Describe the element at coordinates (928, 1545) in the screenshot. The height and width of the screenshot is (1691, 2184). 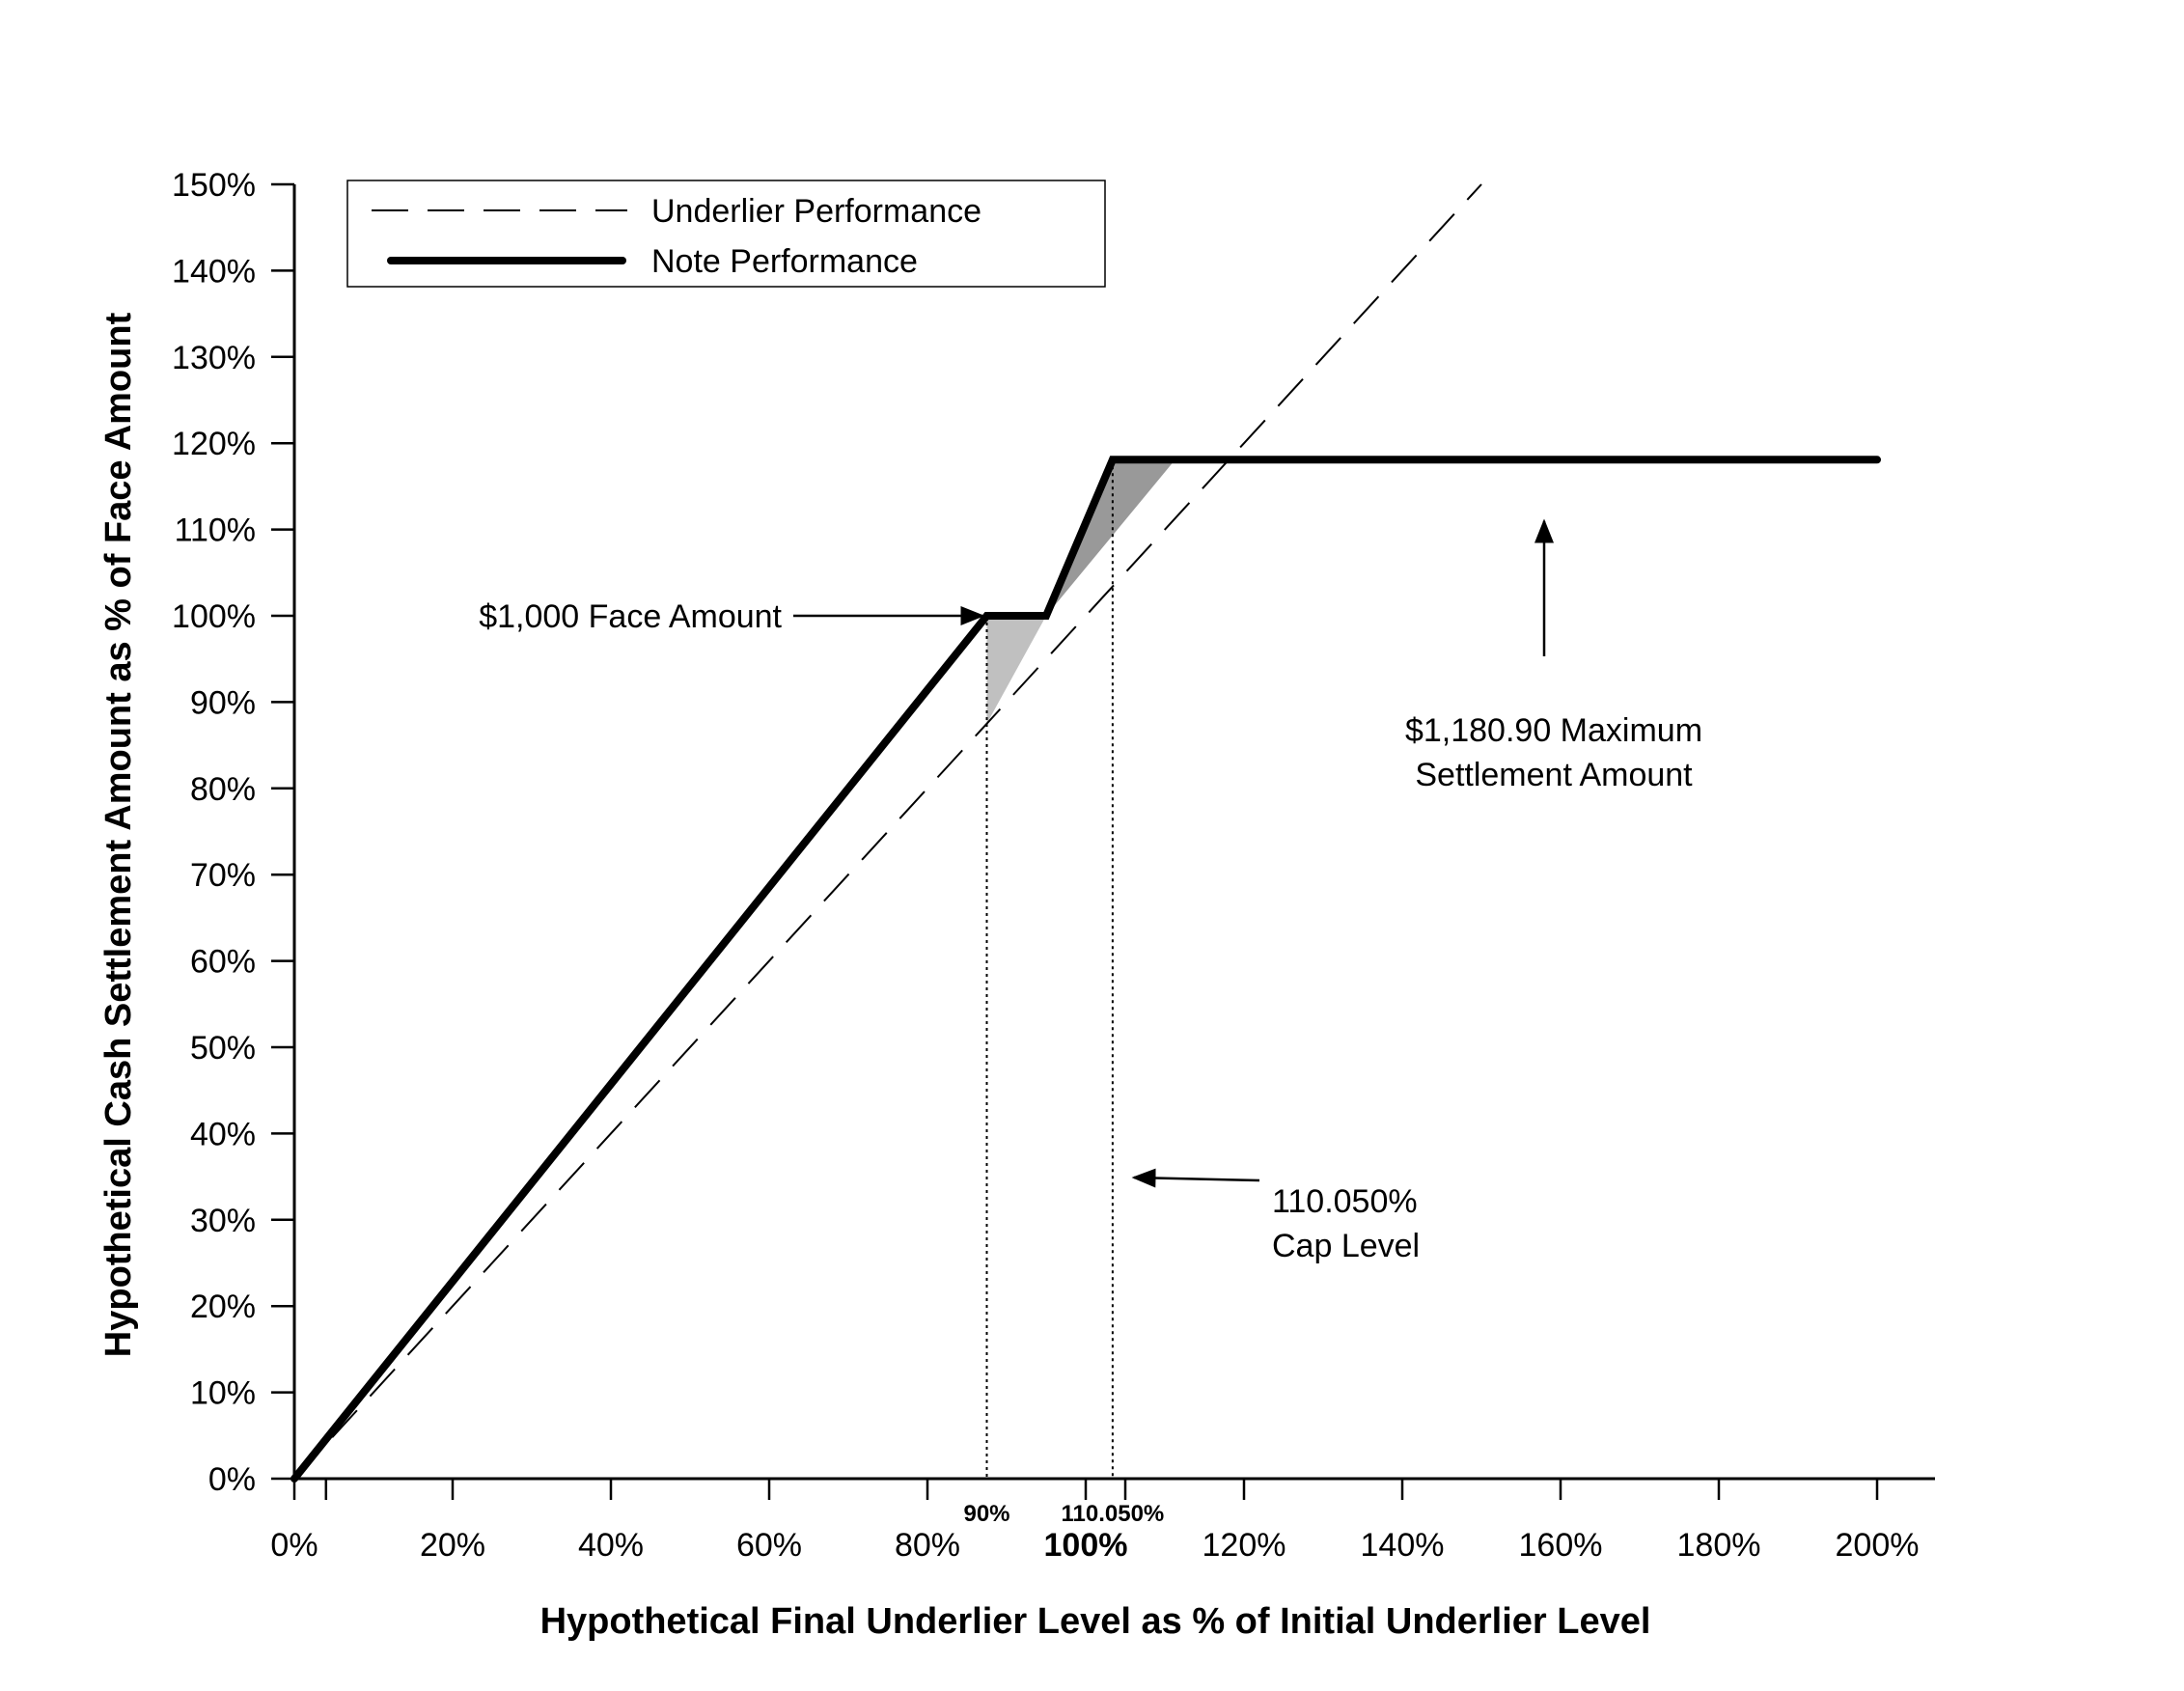
I see `x-tick-label: 80%` at that location.